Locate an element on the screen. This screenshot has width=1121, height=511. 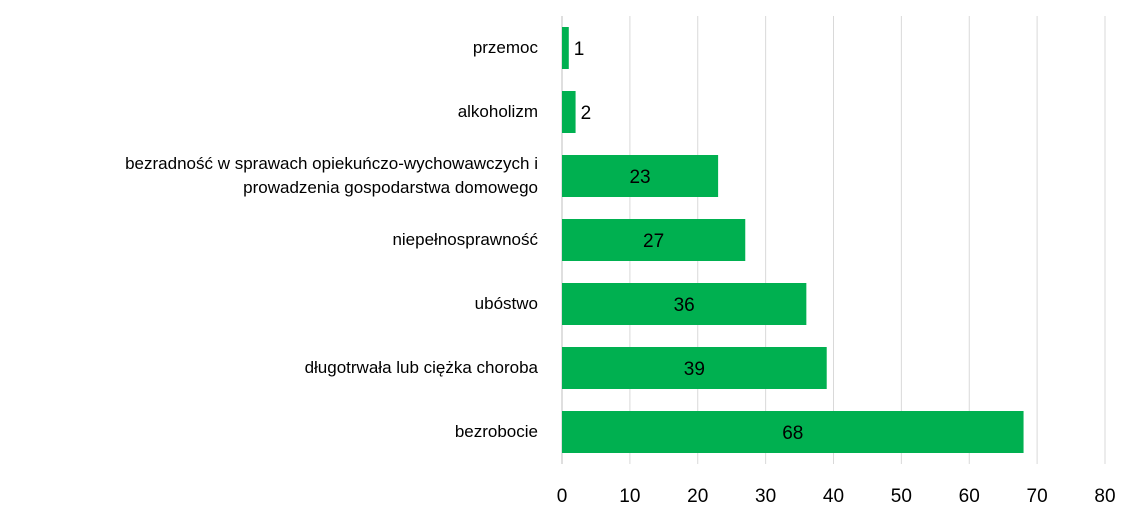
y-tick-label: alkoholizm is located at coordinates (497, 111).